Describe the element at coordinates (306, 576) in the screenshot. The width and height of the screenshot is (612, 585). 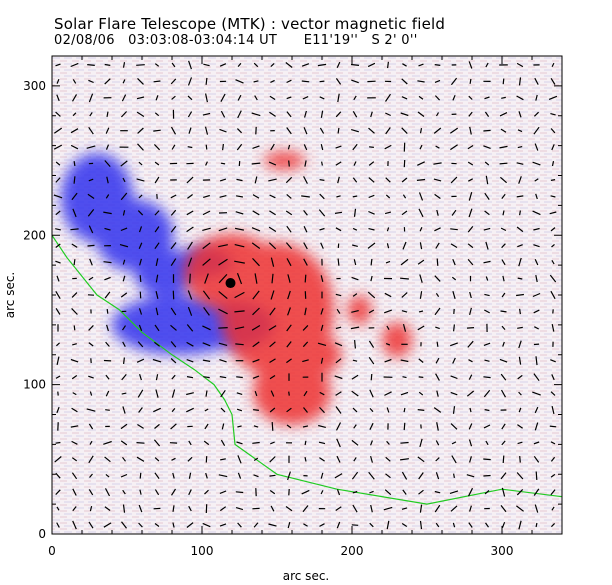
I see `x-axis-label: arc sec.` at that location.